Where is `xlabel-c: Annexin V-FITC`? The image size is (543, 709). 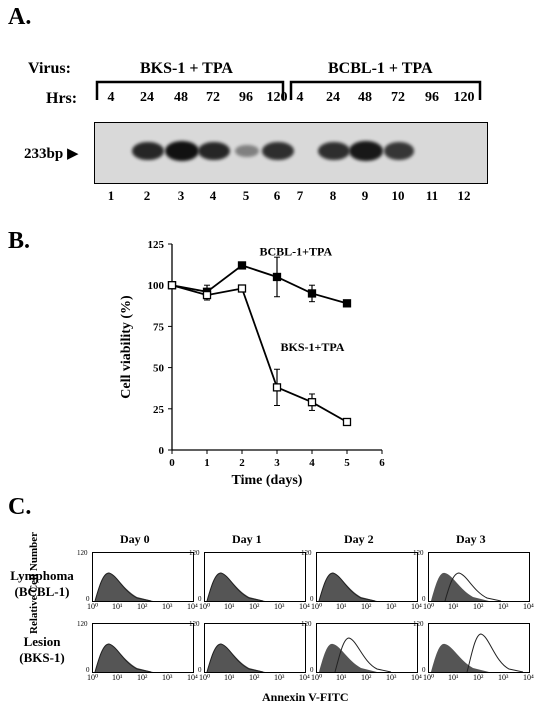
xlabel-c: Annexin V-FITC is located at coordinates (305, 697).